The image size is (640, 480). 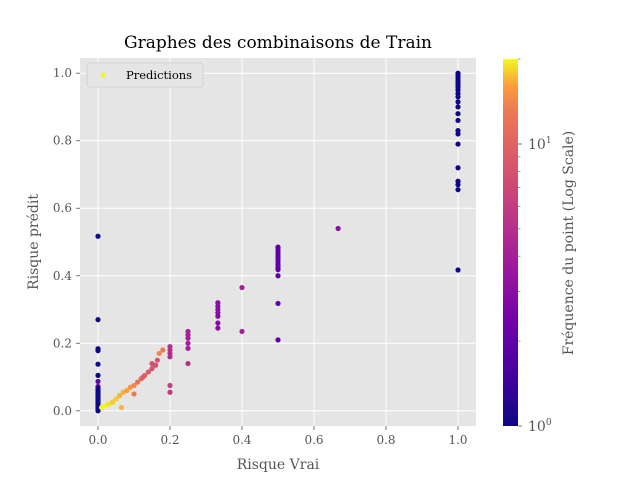 What do you see at coordinates (62, 411) in the screenshot?
I see `y-tick-label-0: 0.0` at bounding box center [62, 411].